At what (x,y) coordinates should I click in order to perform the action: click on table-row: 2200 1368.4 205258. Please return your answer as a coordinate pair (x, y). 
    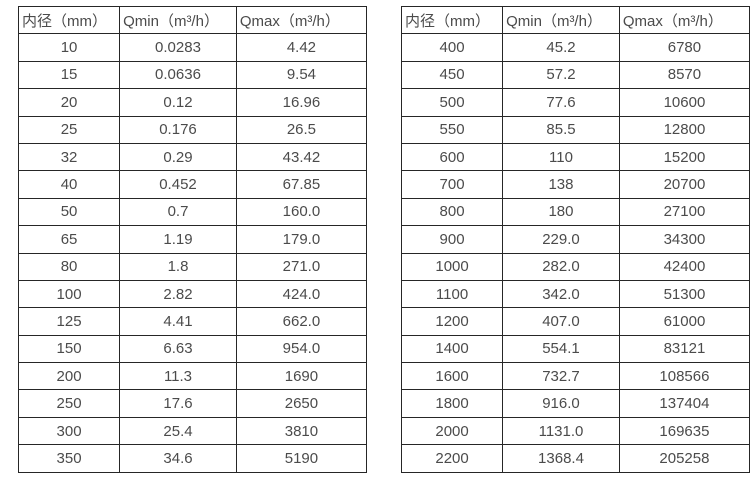
    Looking at the image, I should click on (575, 458).